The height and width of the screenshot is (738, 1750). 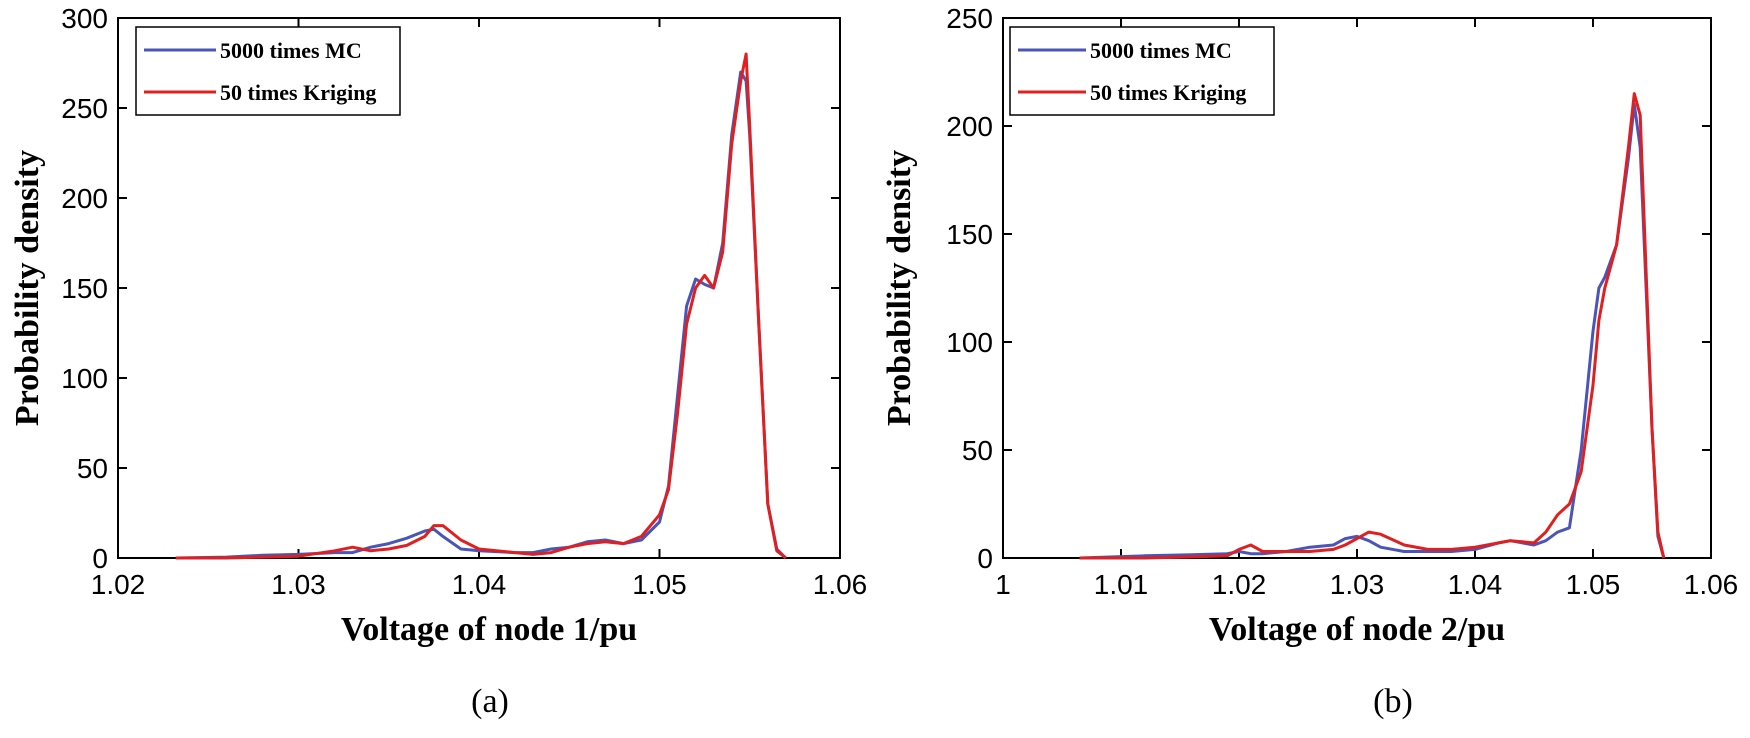 I want to click on x-tick-labels: 1 1.01 1.02 1.03 1.04 1.05 1.06, so click(x=1366, y=584).